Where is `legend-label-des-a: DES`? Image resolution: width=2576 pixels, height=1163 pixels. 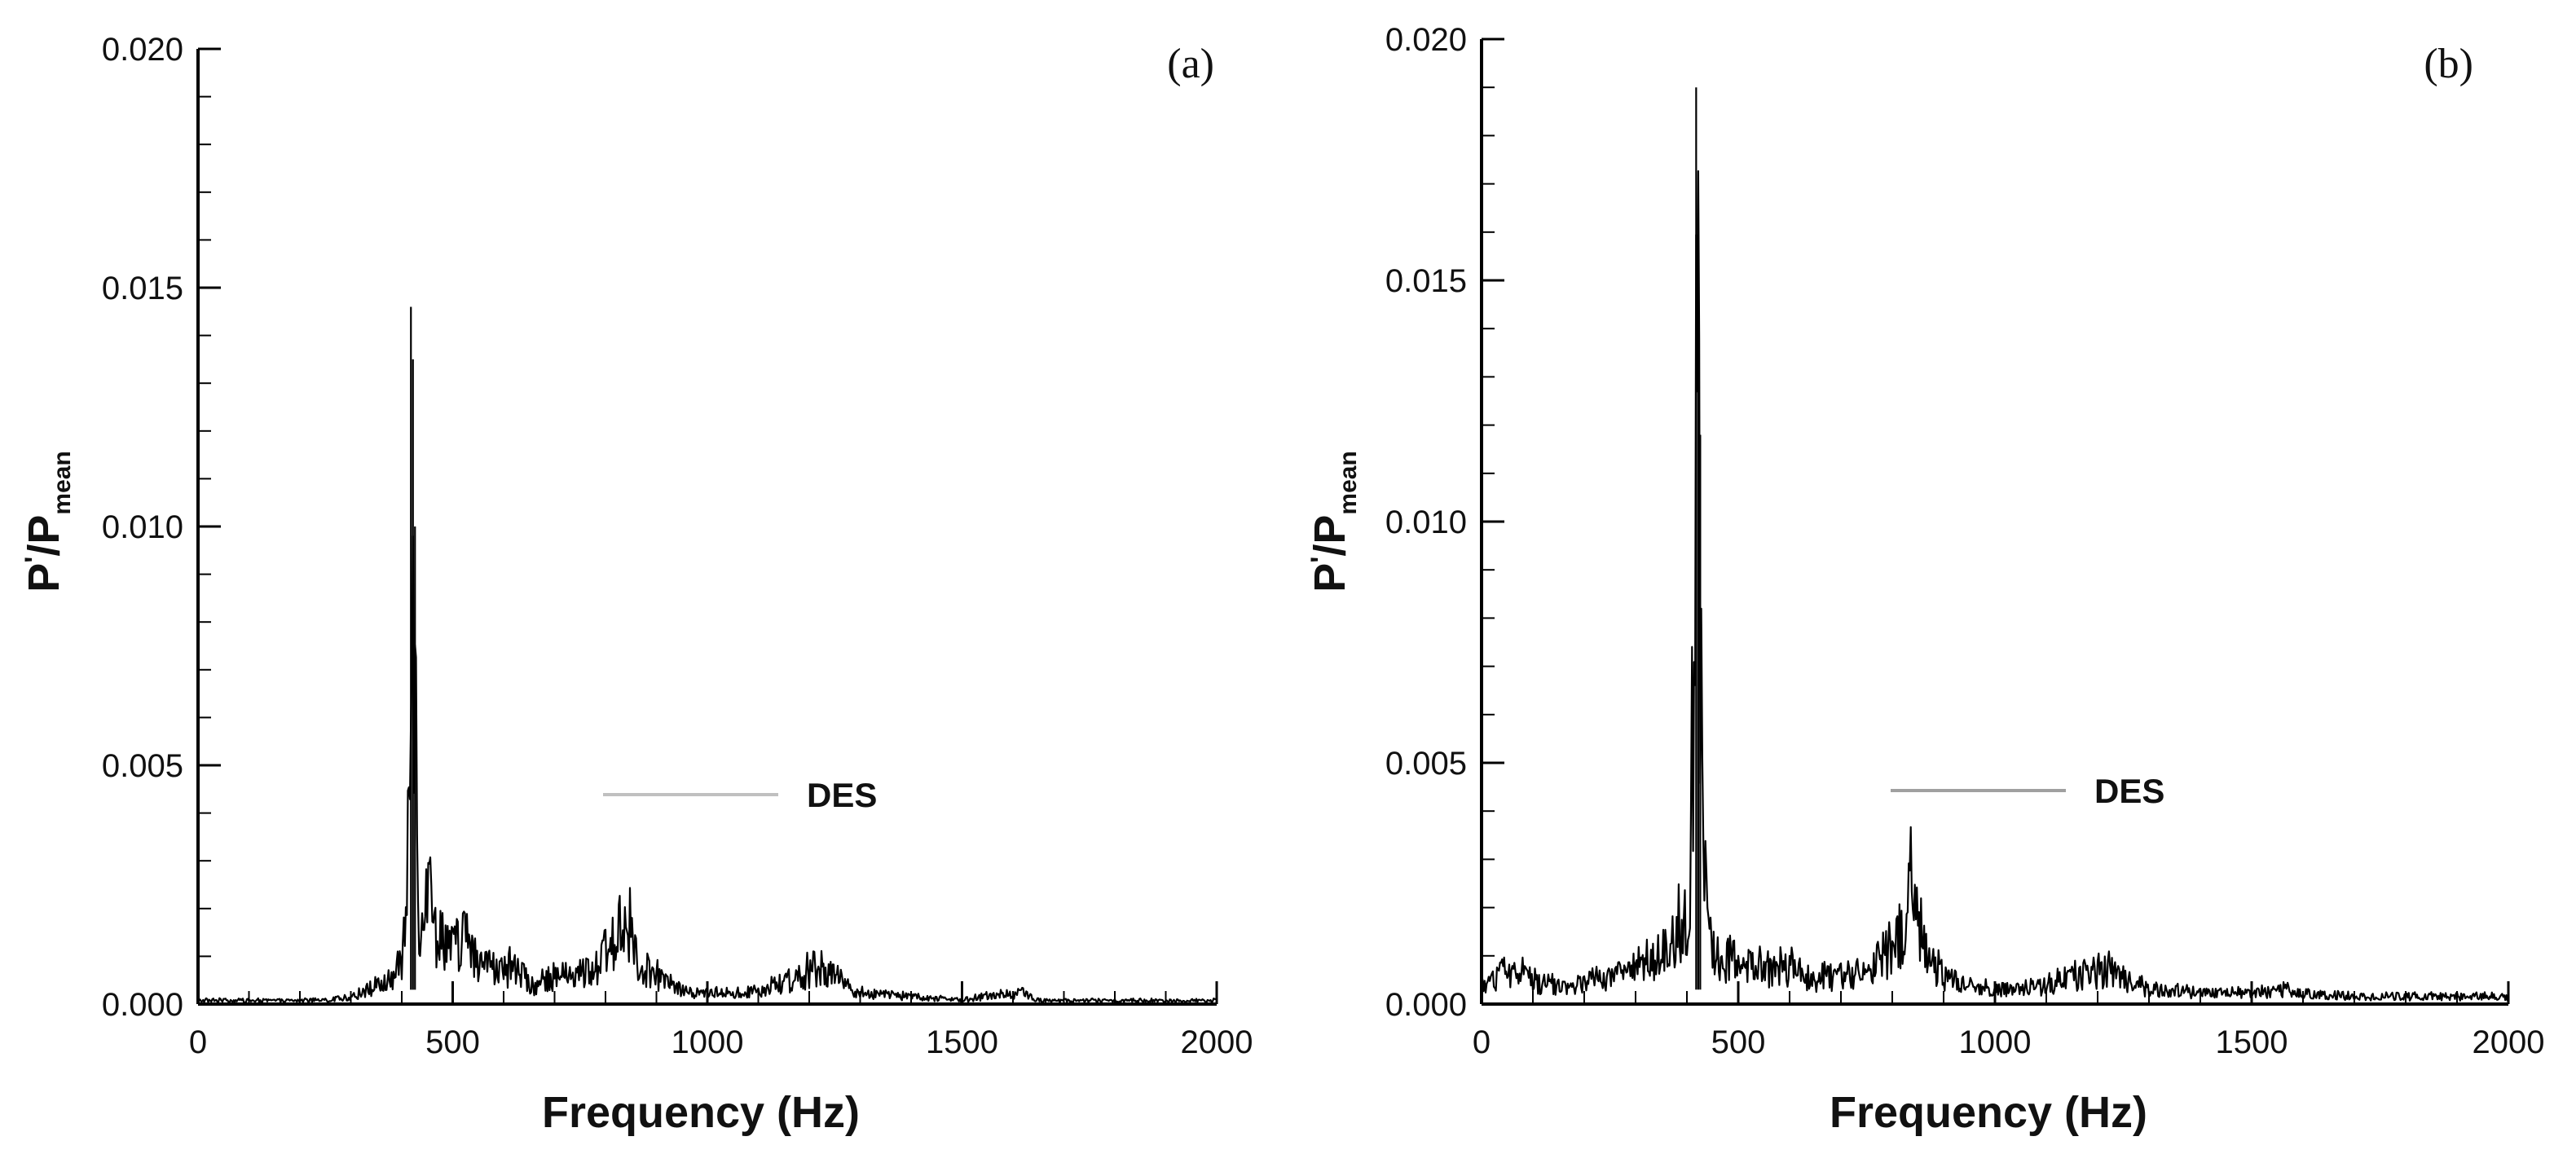
legend-label-des-a: DES is located at coordinates (842, 795).